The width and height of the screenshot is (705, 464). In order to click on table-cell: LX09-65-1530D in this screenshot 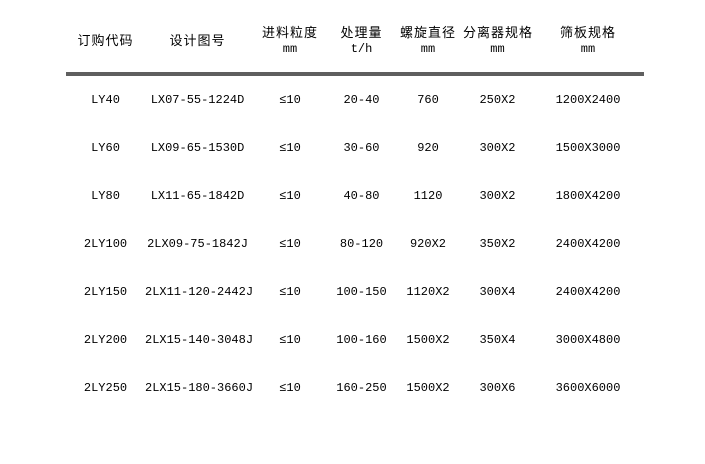, I will do `click(197, 148)`.